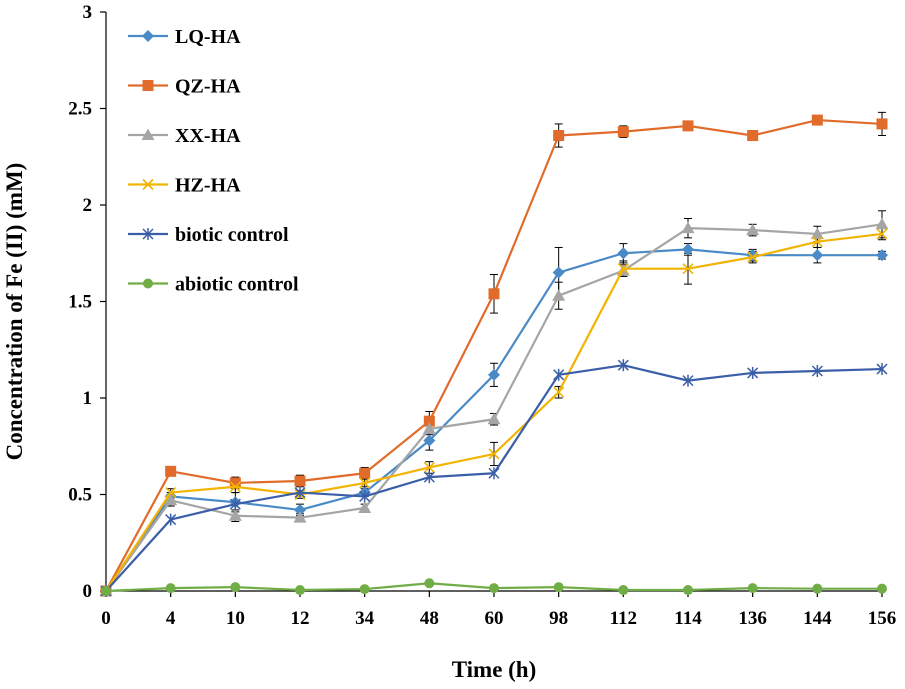 The width and height of the screenshot is (905, 689). I want to click on legend-label: abiotic control, so click(237, 285).